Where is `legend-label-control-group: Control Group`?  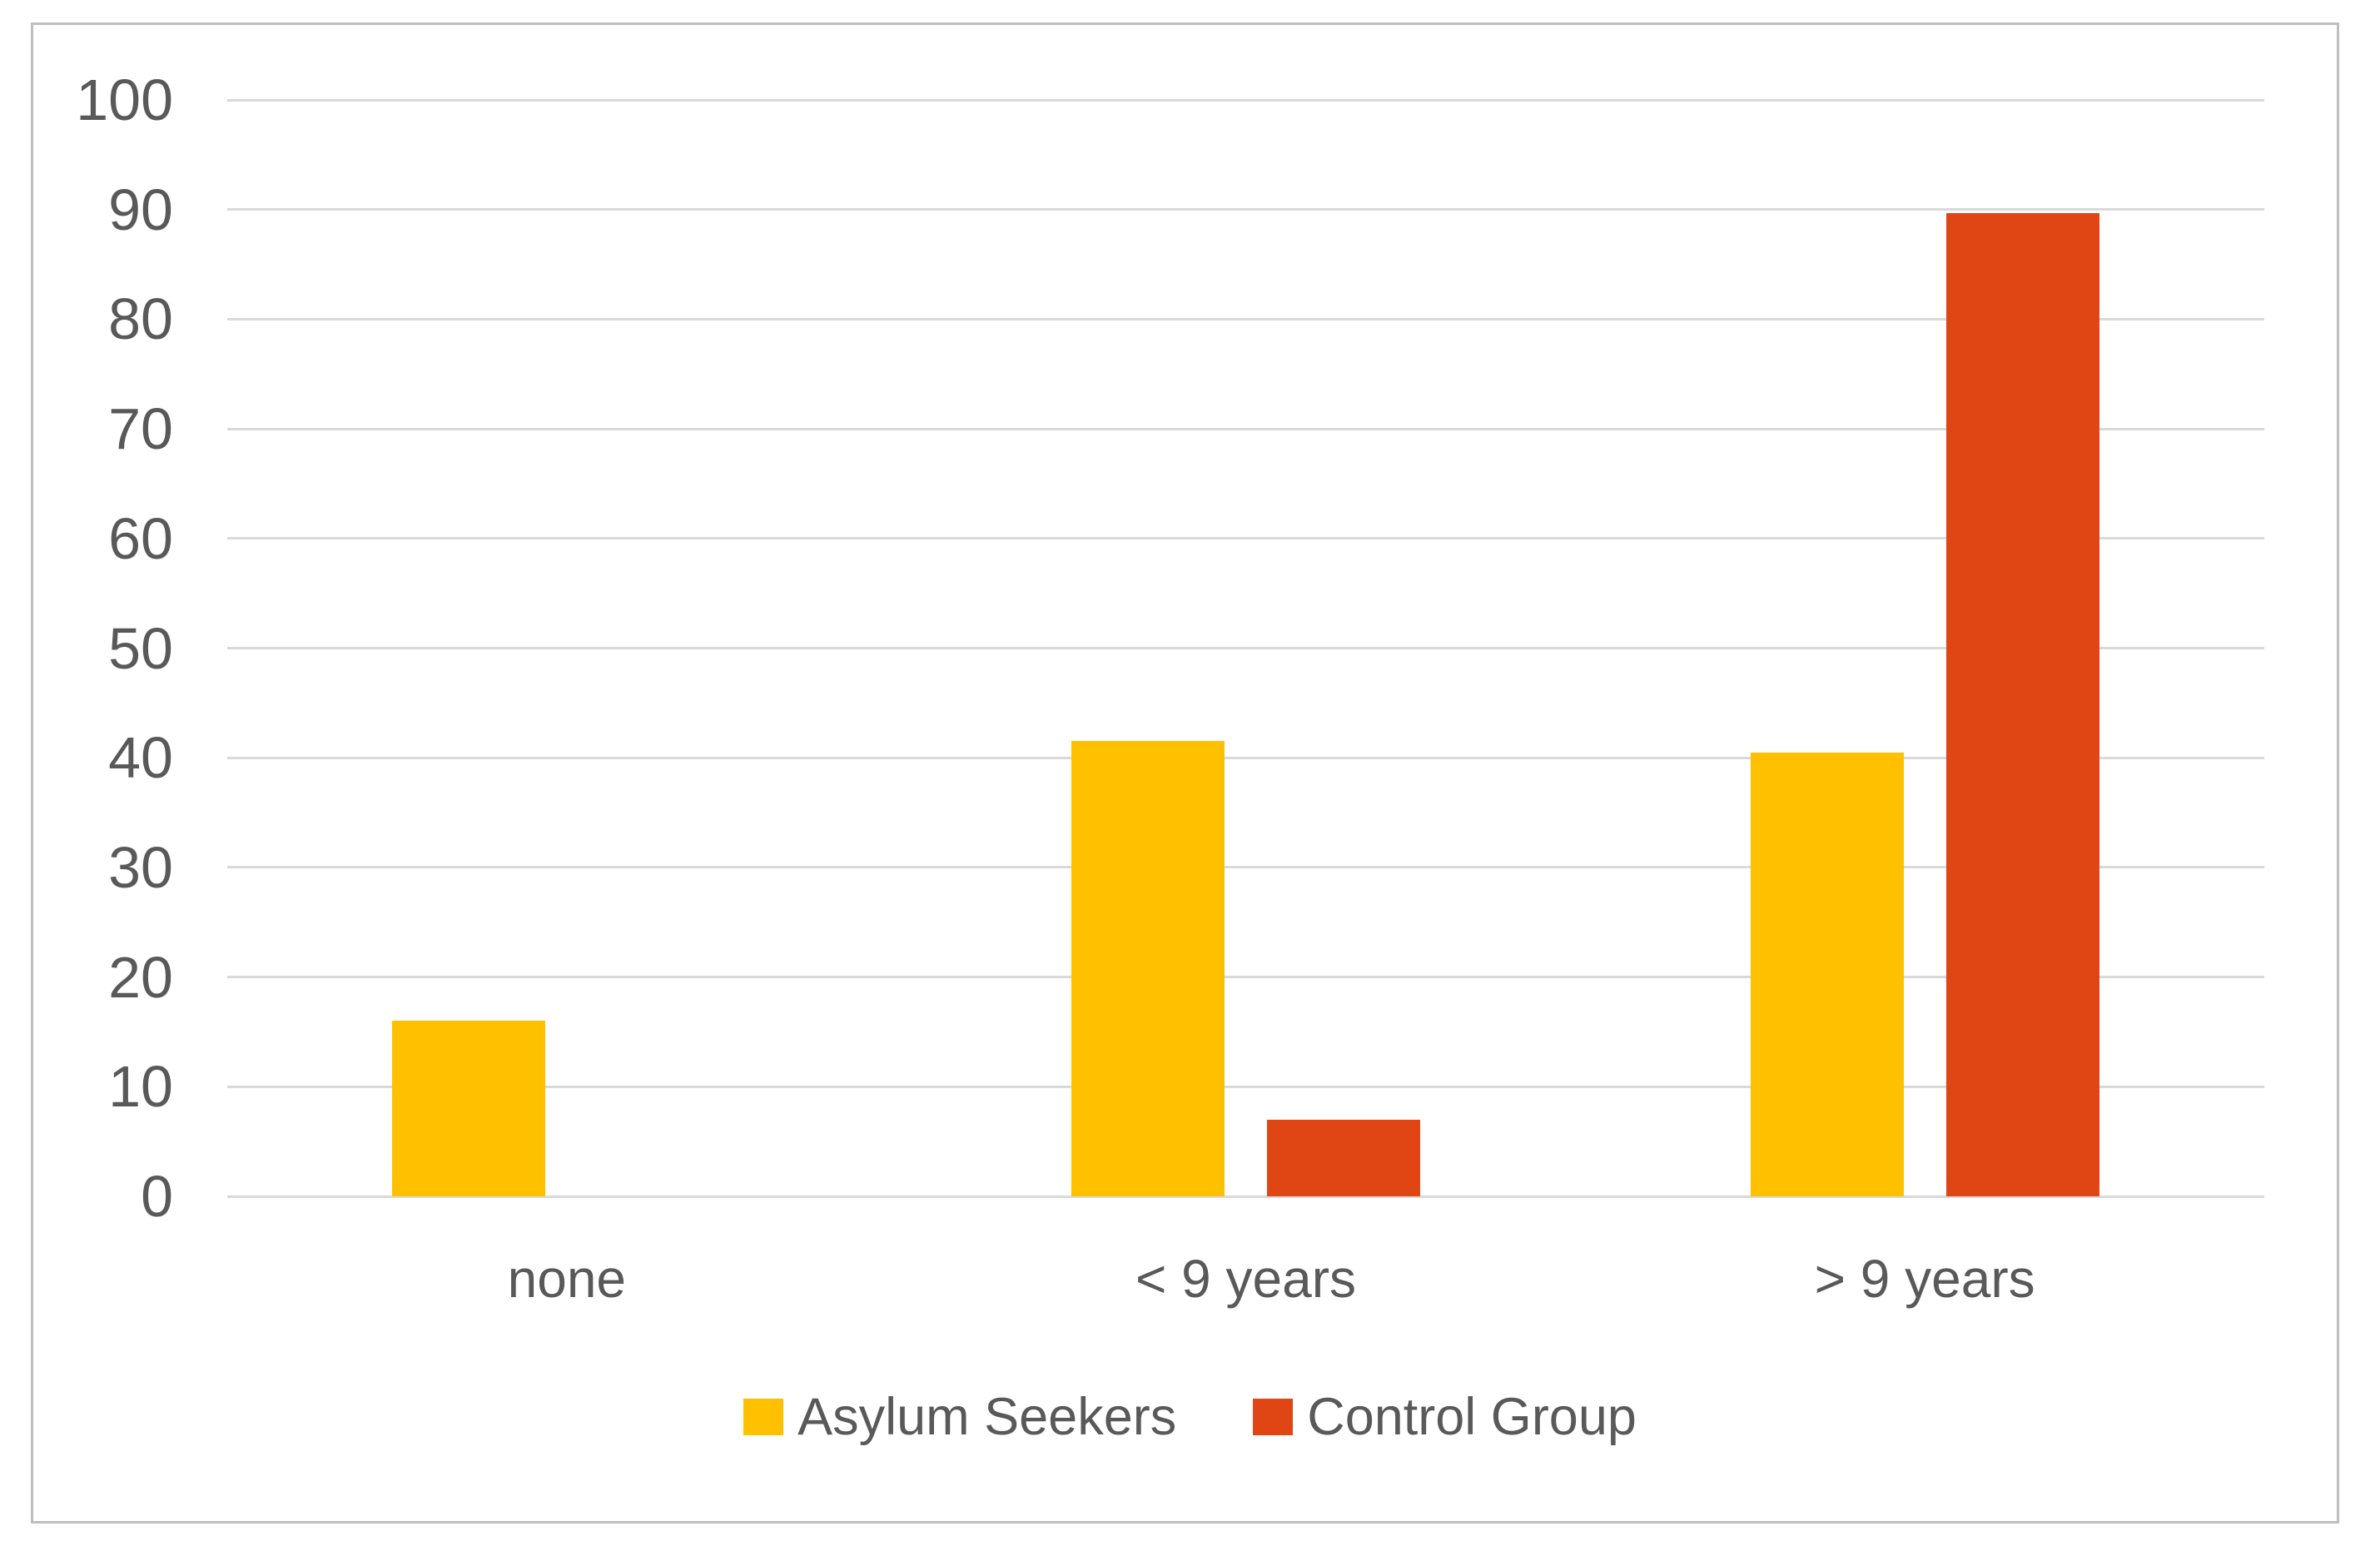
legend-label-control-group: Control Group is located at coordinates (1472, 1416).